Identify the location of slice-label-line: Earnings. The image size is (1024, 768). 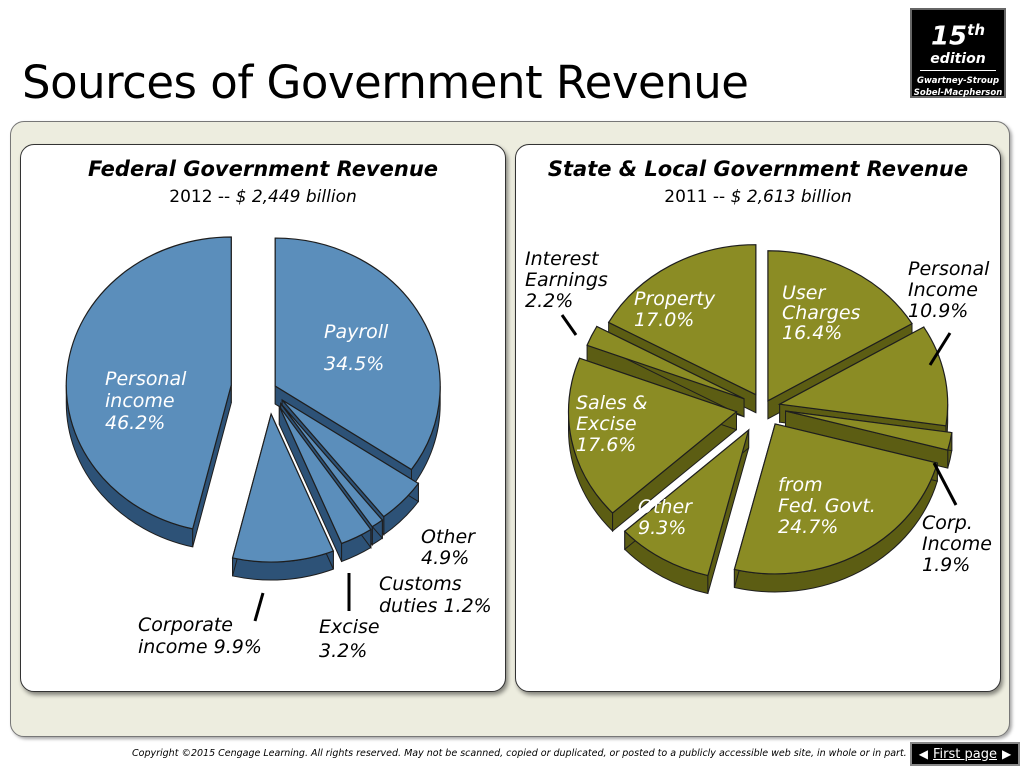
(566, 280).